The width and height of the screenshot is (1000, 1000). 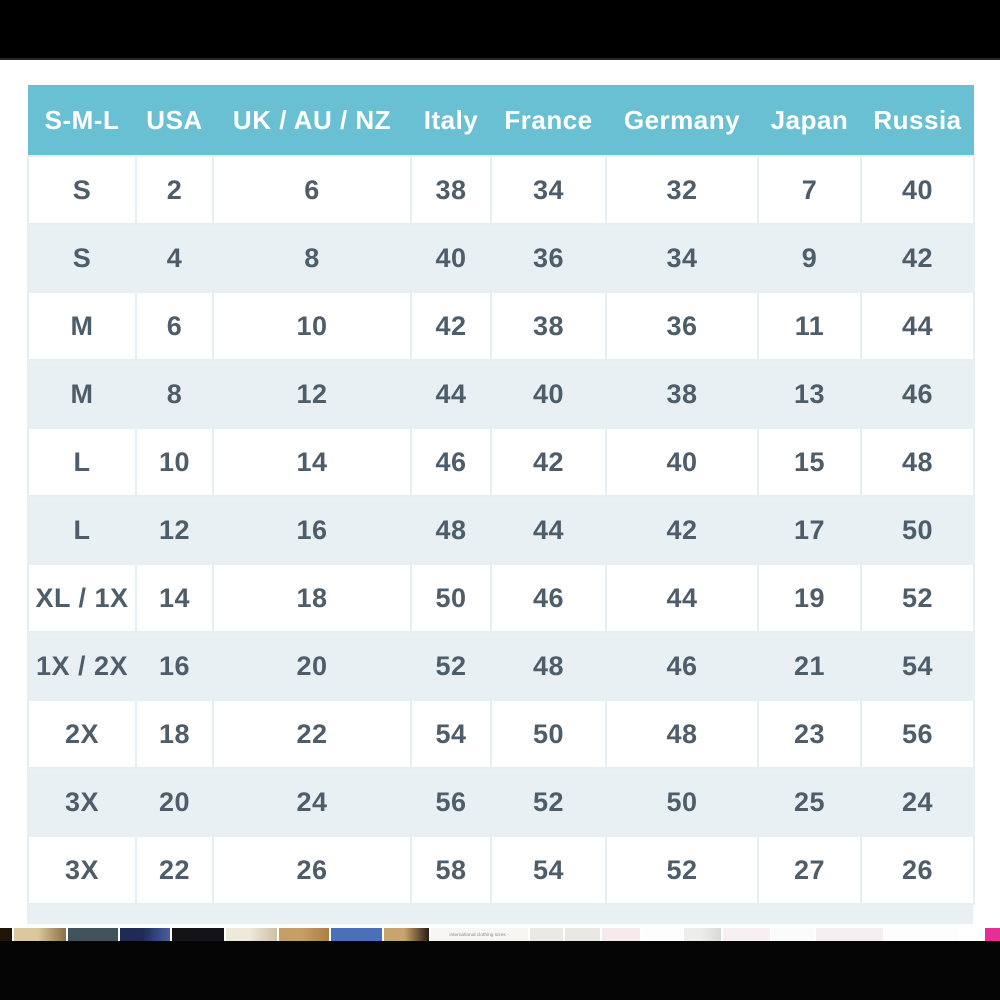 I want to click on table-cell: 32, so click(x=682, y=190).